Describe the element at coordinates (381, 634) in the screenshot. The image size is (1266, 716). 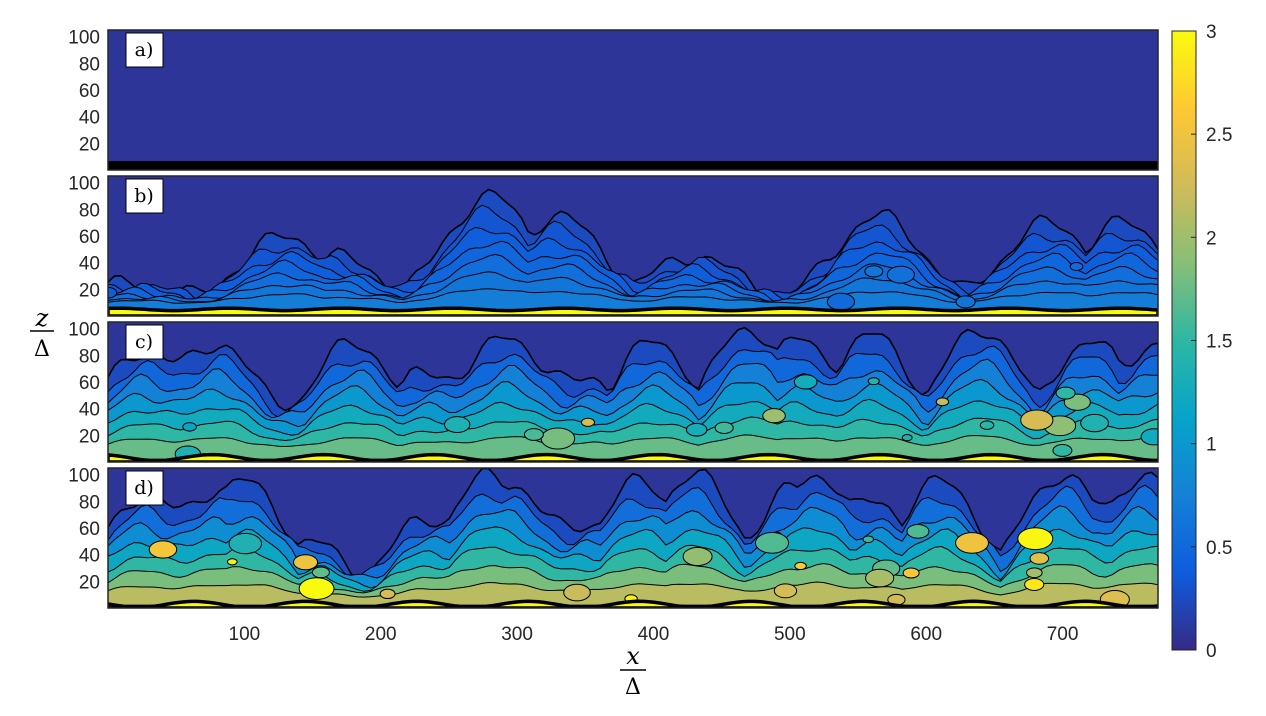
I see `x-tick-label: 200` at that location.